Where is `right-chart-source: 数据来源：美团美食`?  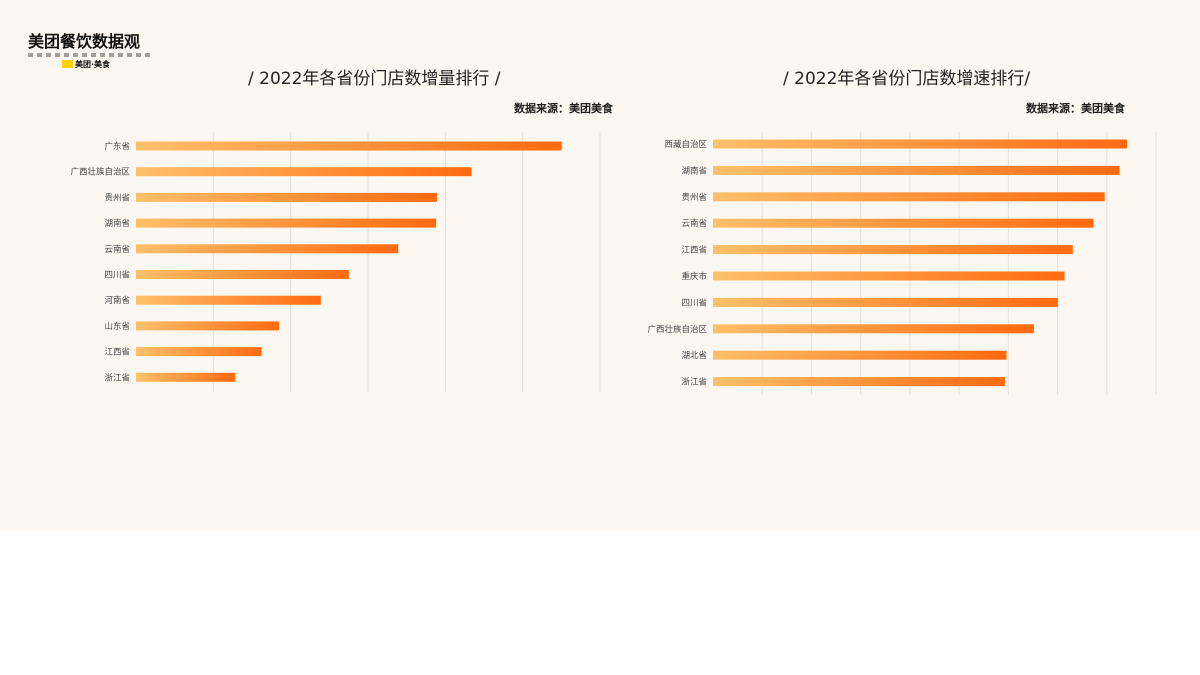
right-chart-source: 数据来源：美团美食 is located at coordinates (1075, 108).